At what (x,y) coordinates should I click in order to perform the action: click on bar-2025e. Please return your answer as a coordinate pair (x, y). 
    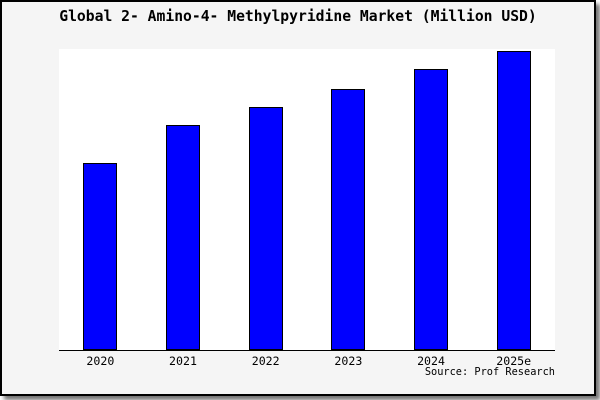
    Looking at the image, I should click on (513, 200).